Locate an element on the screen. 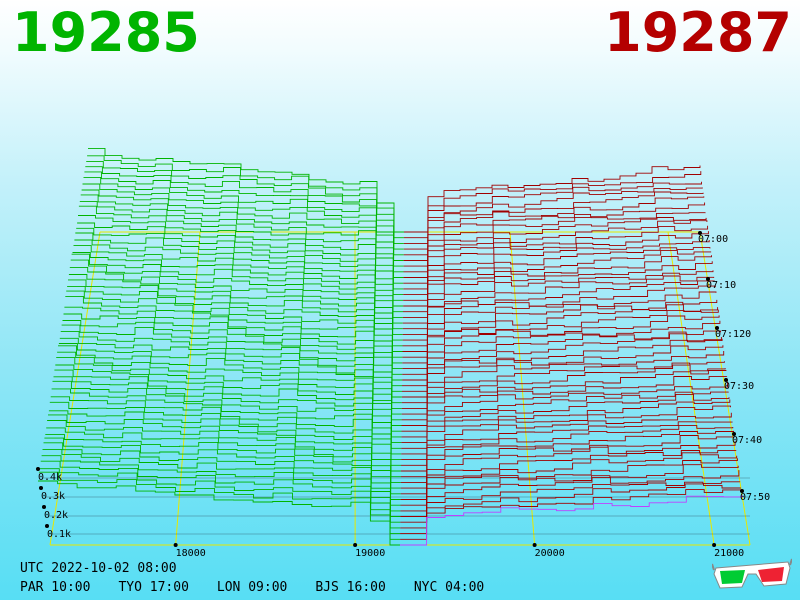  depth-tick-label: 0.3k is located at coordinates (53, 496).